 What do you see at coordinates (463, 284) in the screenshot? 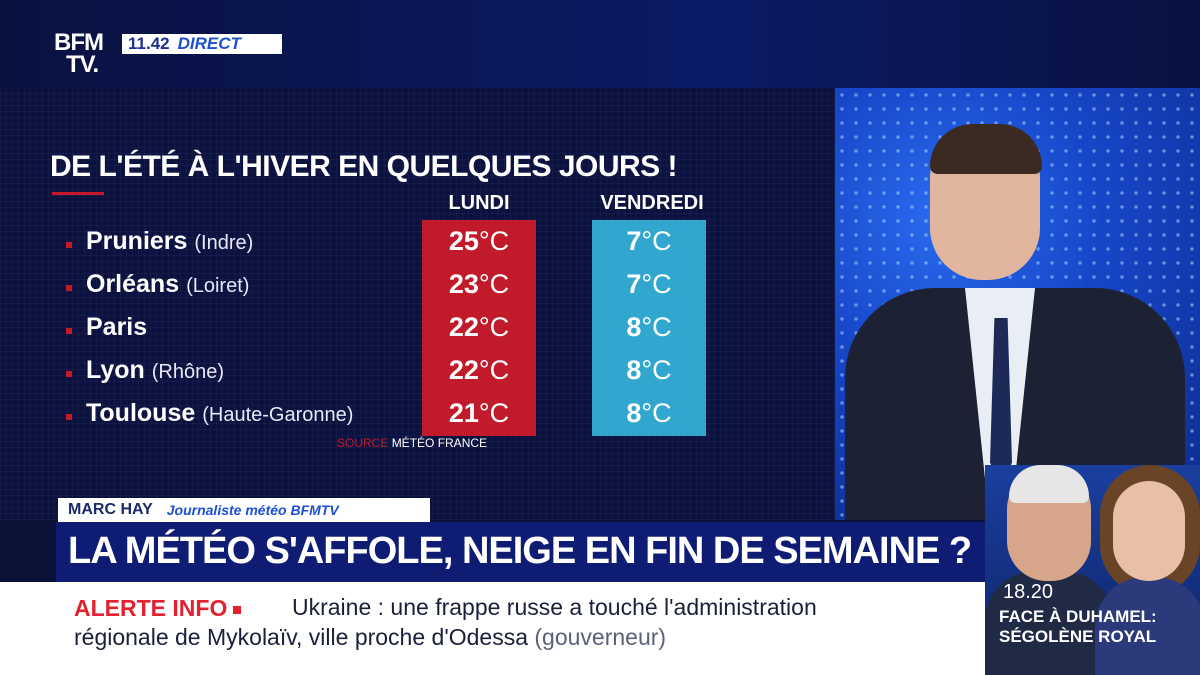
I see `monday-value: 23` at bounding box center [463, 284].